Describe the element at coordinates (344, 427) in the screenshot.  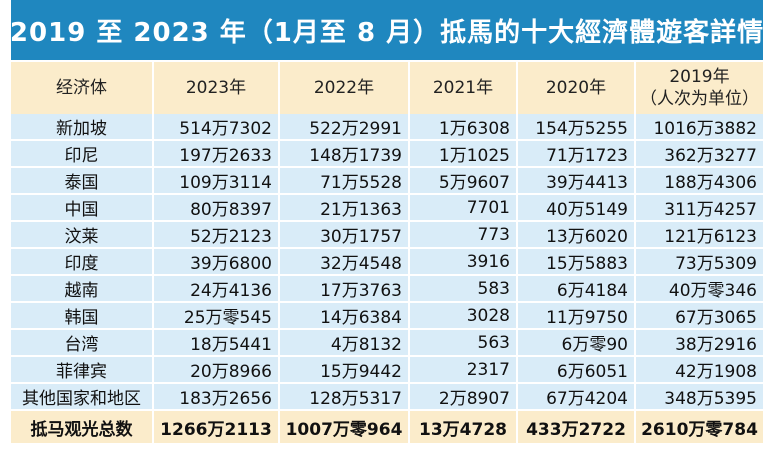
I see `total-cell-2022: 1007万零964` at that location.